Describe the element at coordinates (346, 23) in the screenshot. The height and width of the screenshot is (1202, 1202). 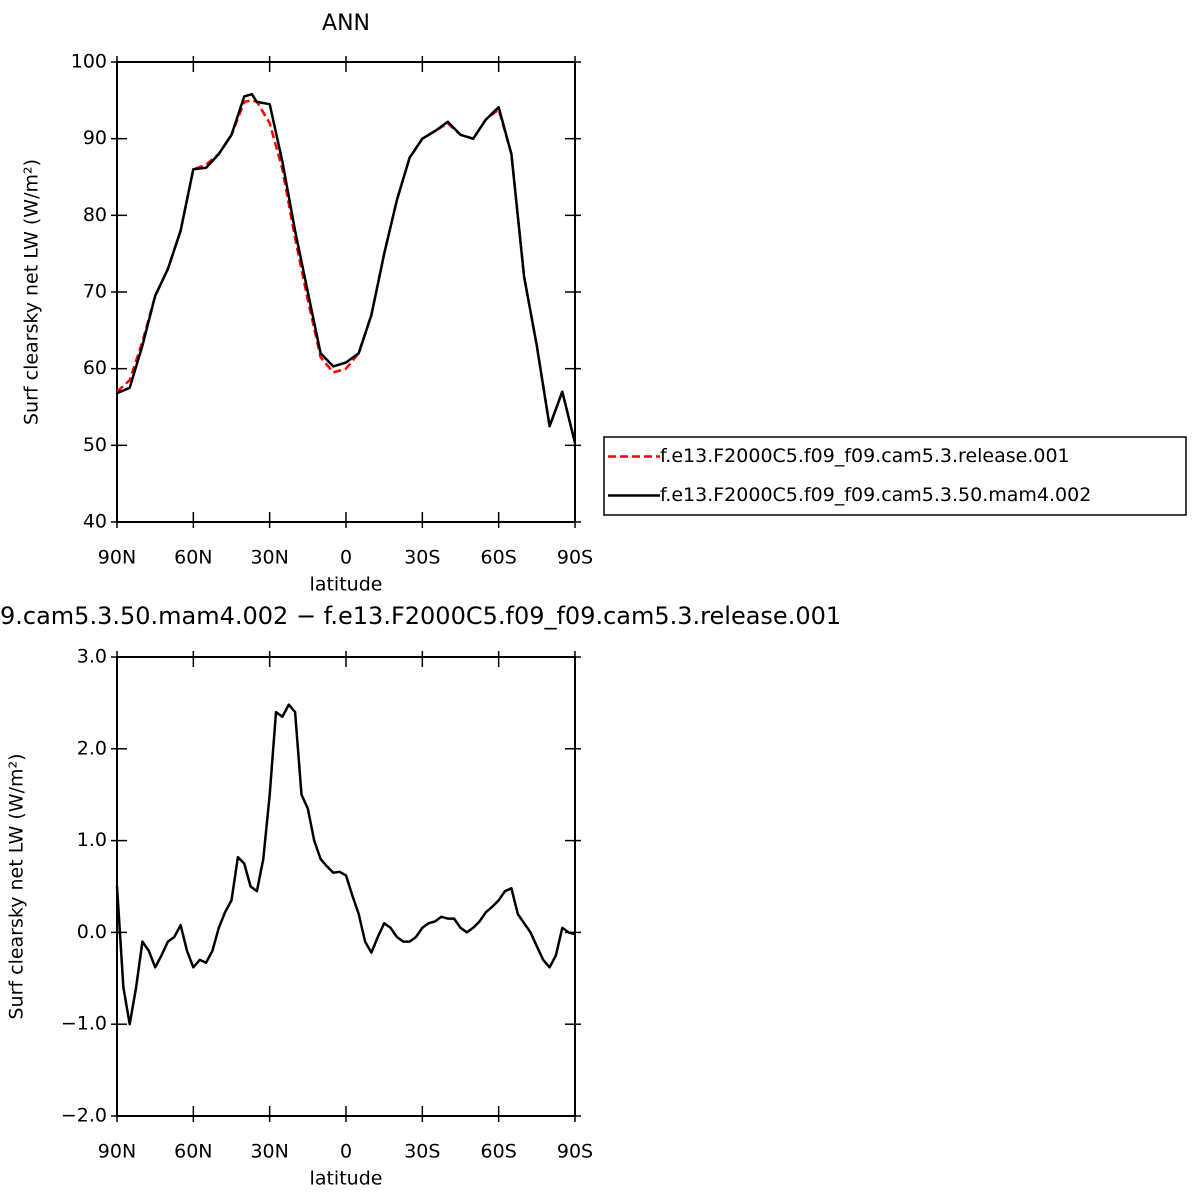
I see `chart-title: ANN` at that location.